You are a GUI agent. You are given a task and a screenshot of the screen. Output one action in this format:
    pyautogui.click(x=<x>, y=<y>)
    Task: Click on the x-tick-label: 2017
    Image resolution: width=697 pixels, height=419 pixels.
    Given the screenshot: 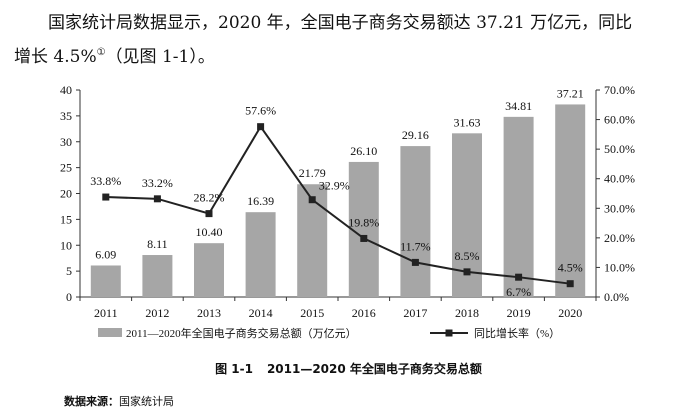 What is the action you would take?
    pyautogui.click(x=415, y=313)
    